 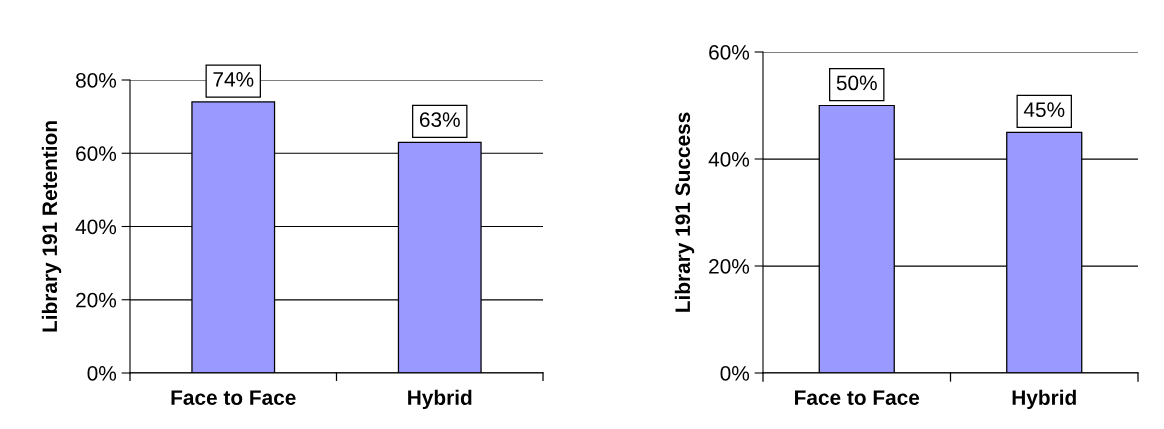 I want to click on y-axis-title: Library 191 Retention, so click(x=51, y=226).